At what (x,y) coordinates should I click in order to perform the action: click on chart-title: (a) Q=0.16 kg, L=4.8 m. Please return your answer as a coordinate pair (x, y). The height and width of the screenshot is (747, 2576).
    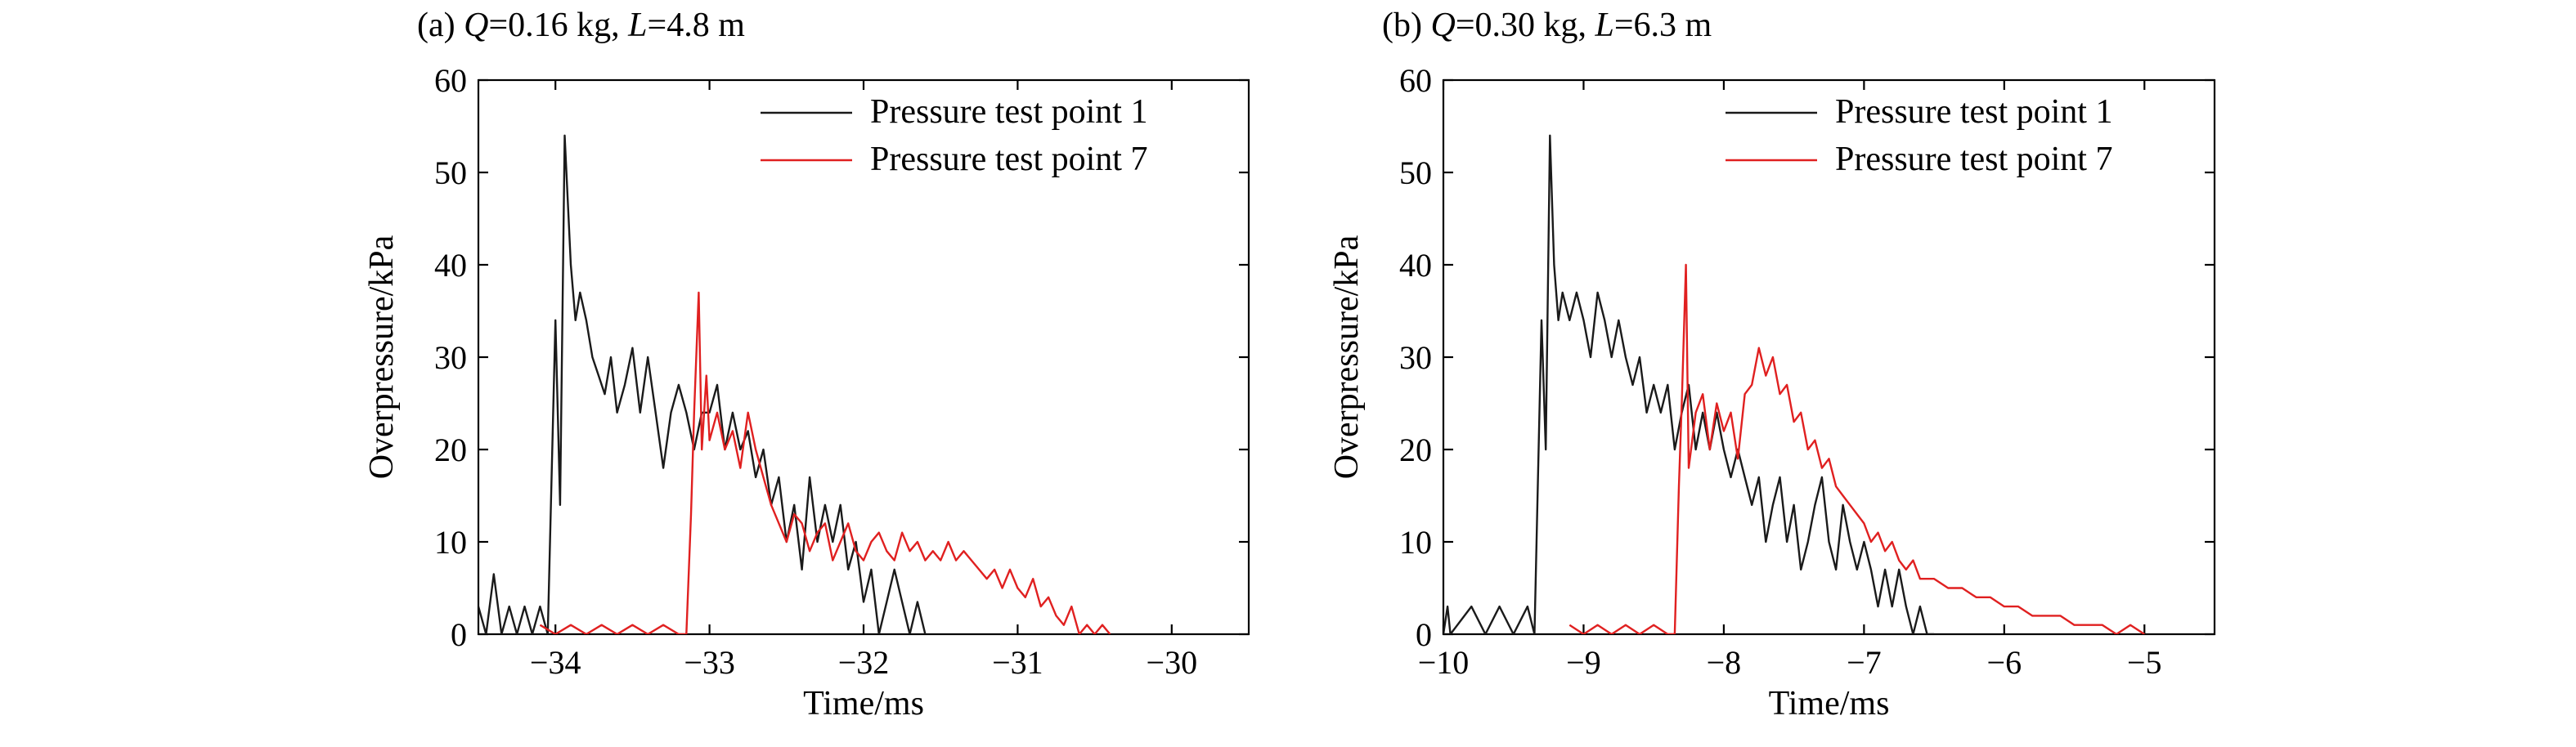
    Looking at the image, I should click on (581, 25).